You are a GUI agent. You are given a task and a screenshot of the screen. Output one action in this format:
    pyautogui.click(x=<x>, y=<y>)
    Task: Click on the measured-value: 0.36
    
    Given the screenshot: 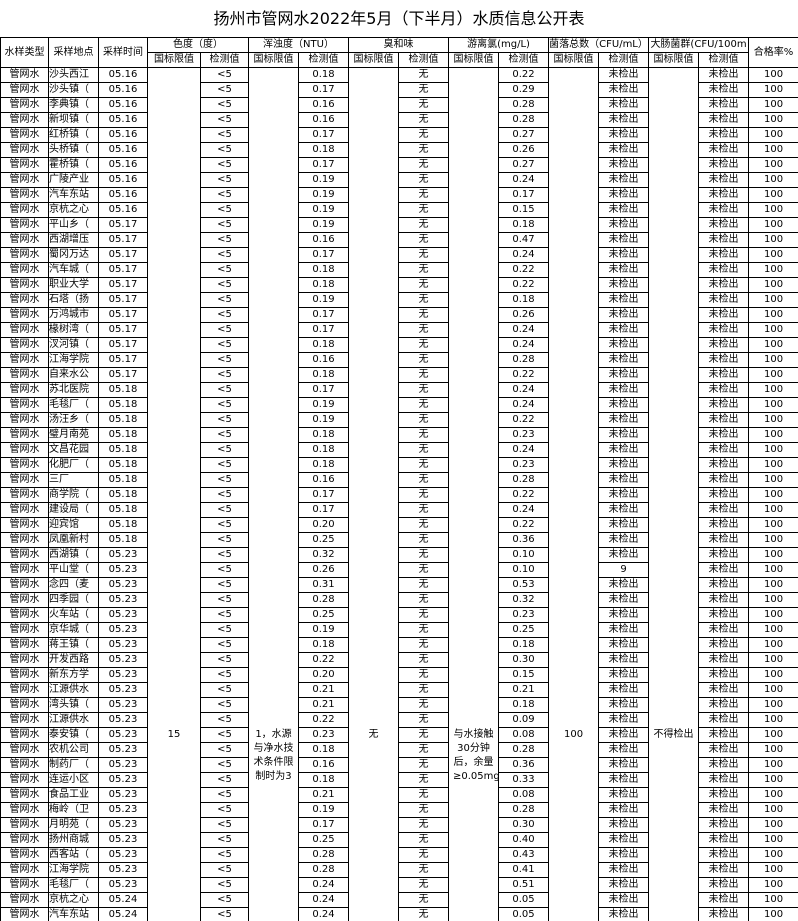 What is the action you would take?
    pyautogui.click(x=524, y=540)
    